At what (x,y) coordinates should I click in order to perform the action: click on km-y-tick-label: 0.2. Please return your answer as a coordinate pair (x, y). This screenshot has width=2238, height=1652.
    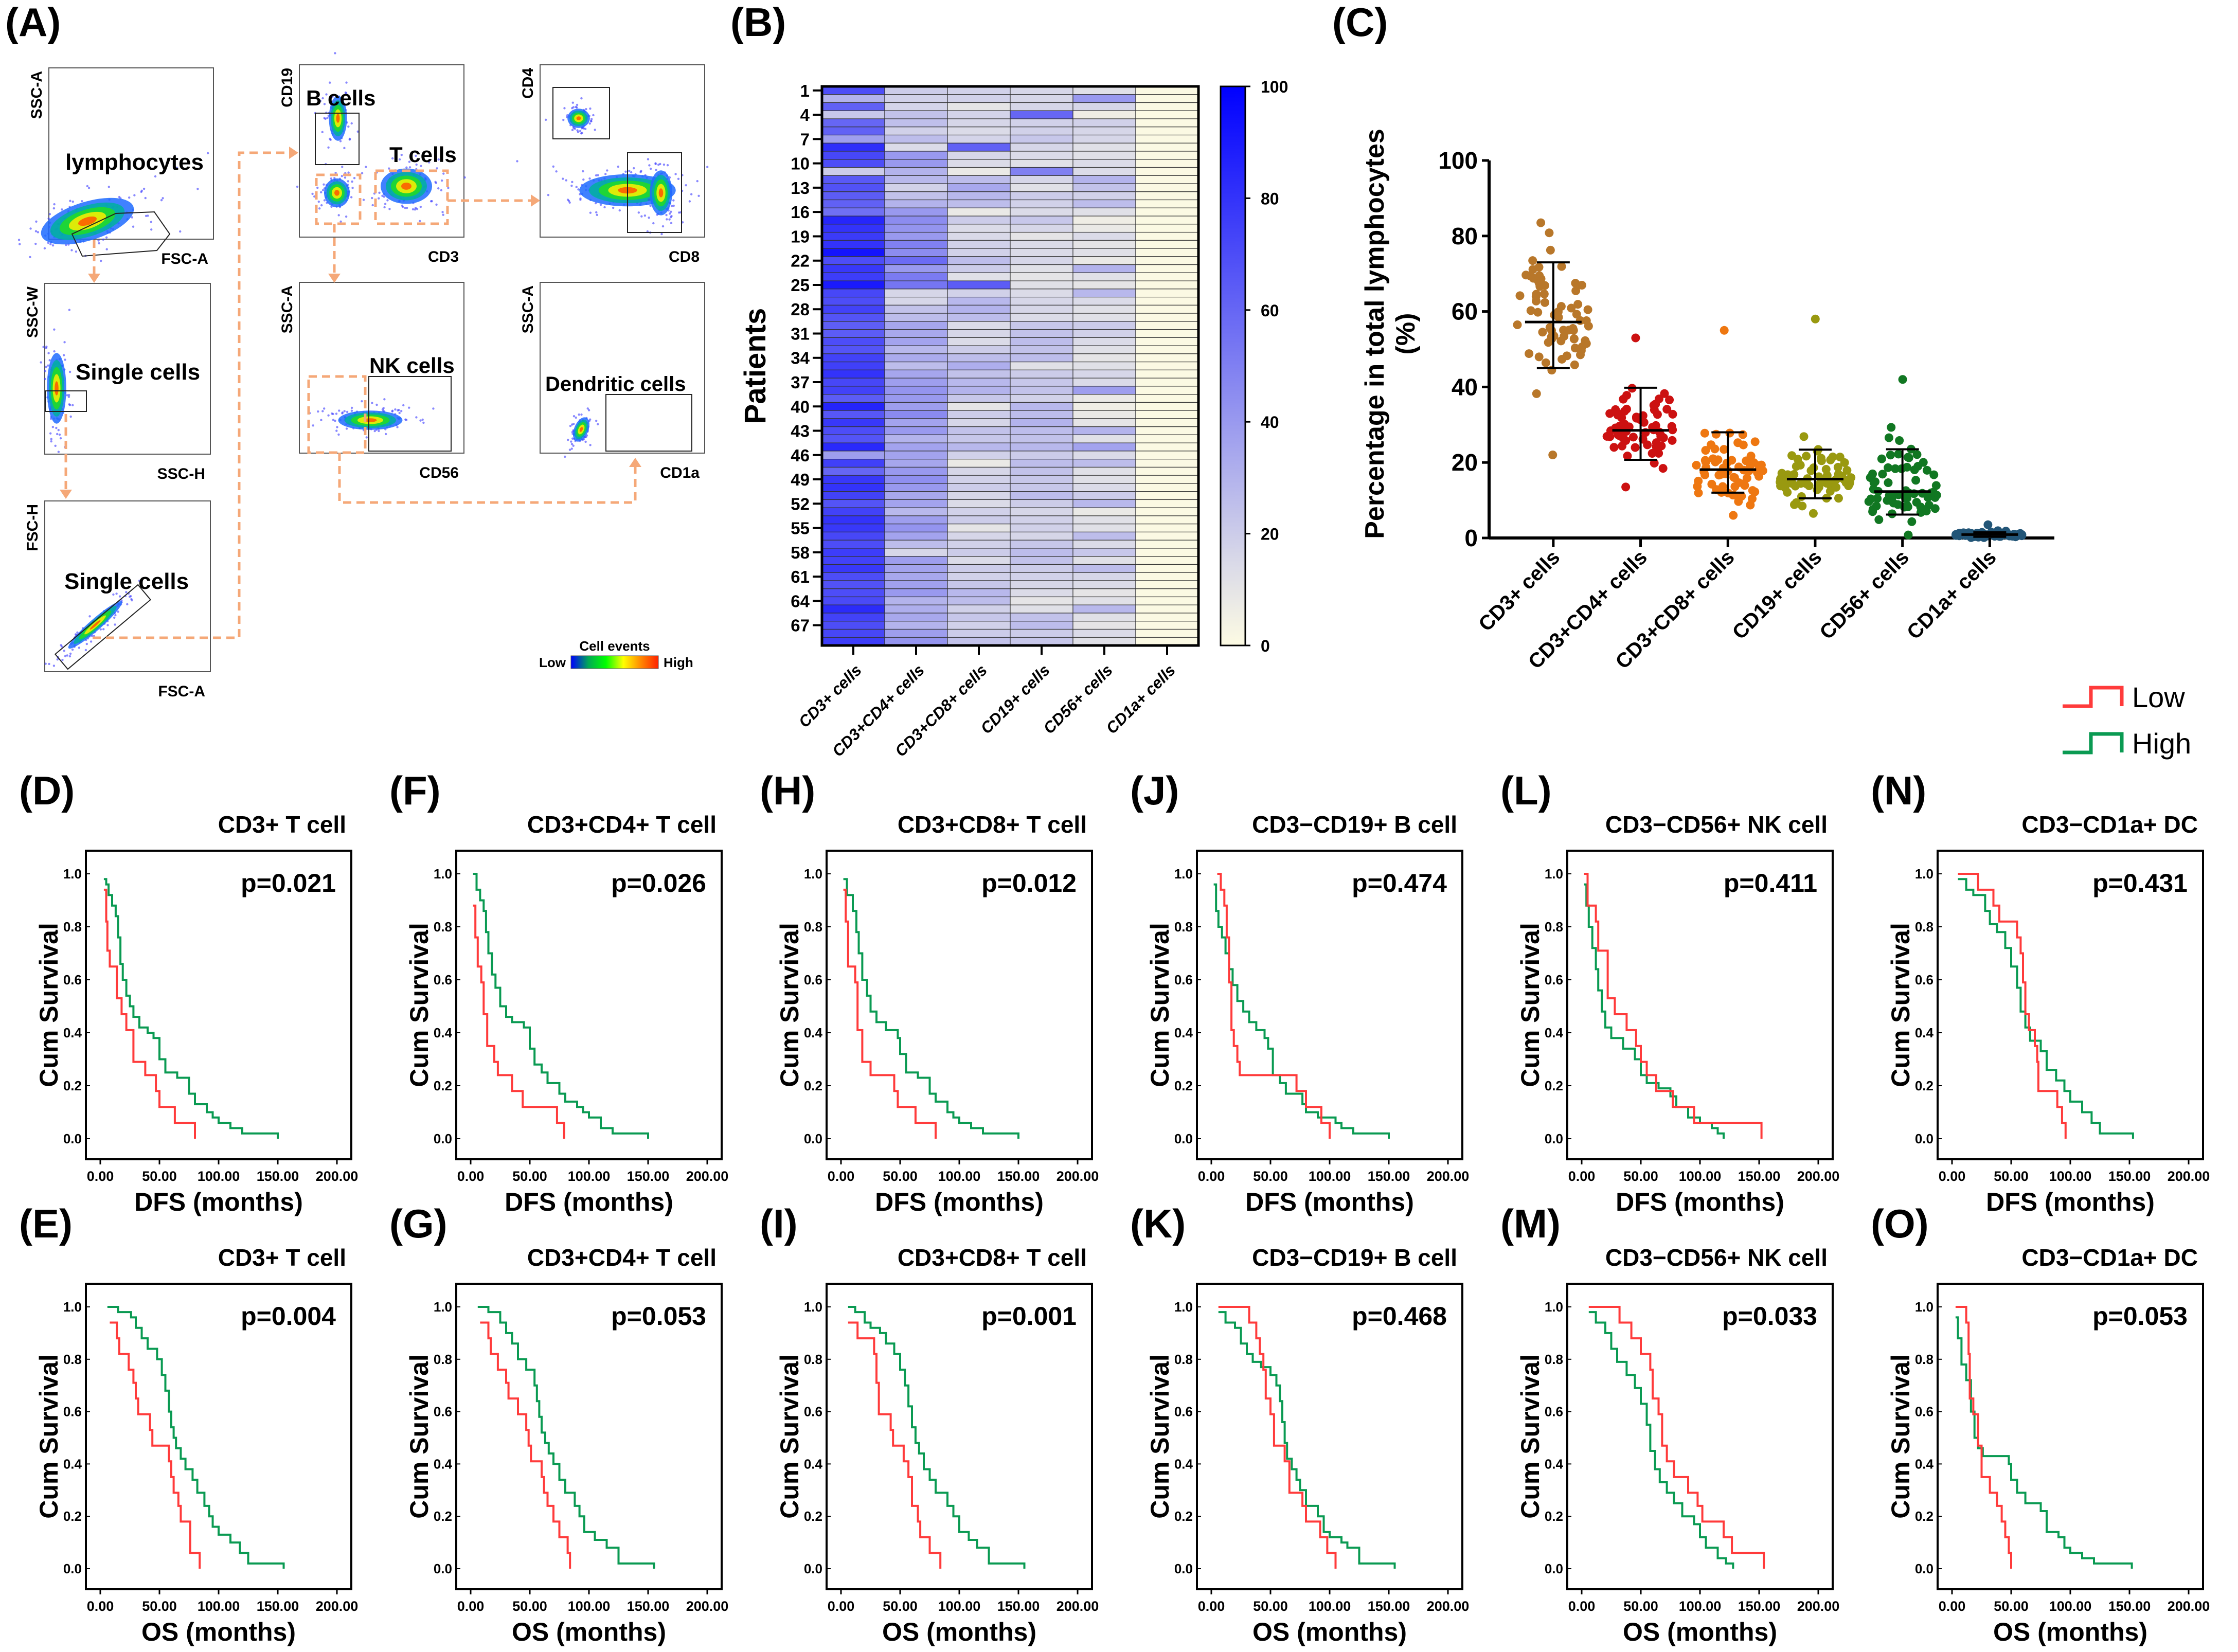
    Looking at the image, I should click on (813, 1085).